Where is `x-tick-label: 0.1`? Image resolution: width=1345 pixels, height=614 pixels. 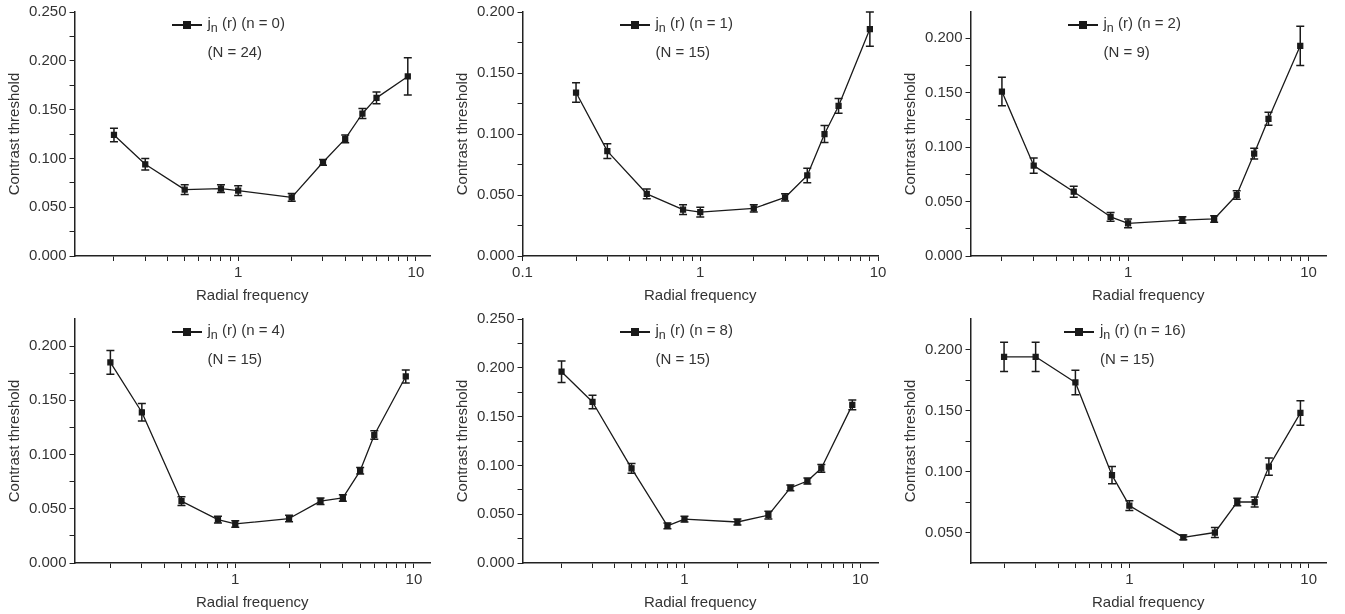
x-tick-label: 0.1 is located at coordinates (522, 272).